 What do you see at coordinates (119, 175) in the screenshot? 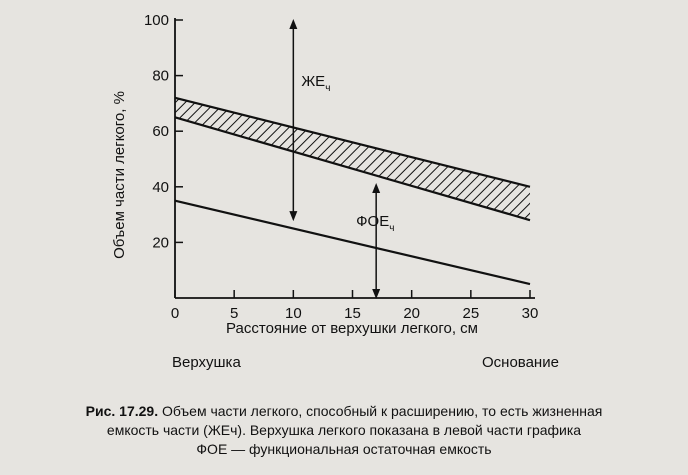
I see `y-axis-label: Объем части легкого, %` at bounding box center [119, 175].